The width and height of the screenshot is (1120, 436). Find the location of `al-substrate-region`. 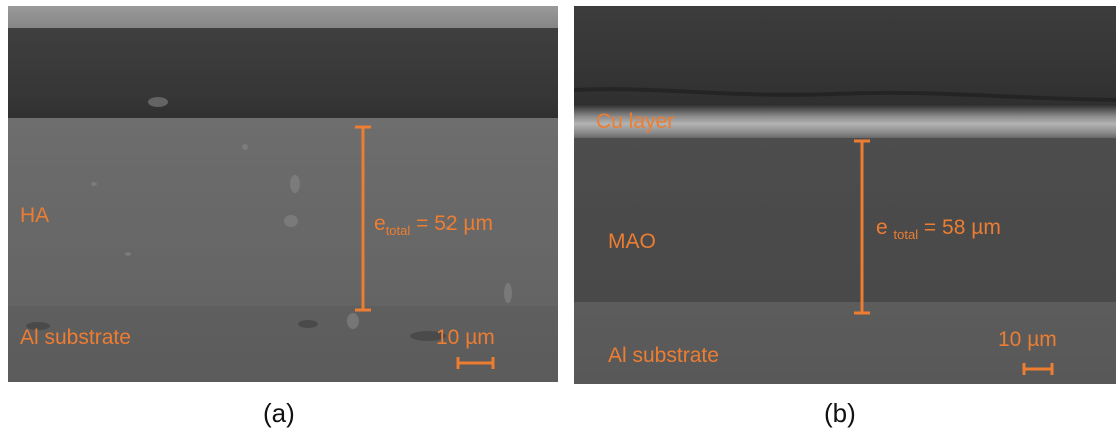

al-substrate-region is located at coordinates (283, 344).